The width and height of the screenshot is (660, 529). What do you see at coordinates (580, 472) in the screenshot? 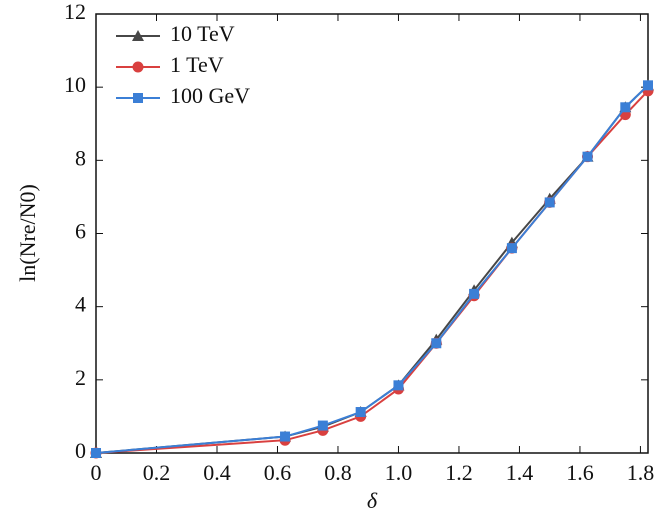
I see `x-tick-label: 1.6` at bounding box center [580, 472].